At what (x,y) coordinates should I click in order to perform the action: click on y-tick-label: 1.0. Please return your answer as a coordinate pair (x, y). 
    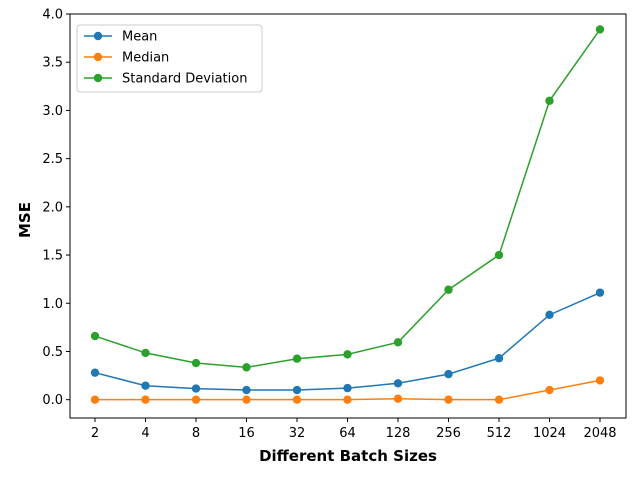
    Looking at the image, I should click on (52, 304).